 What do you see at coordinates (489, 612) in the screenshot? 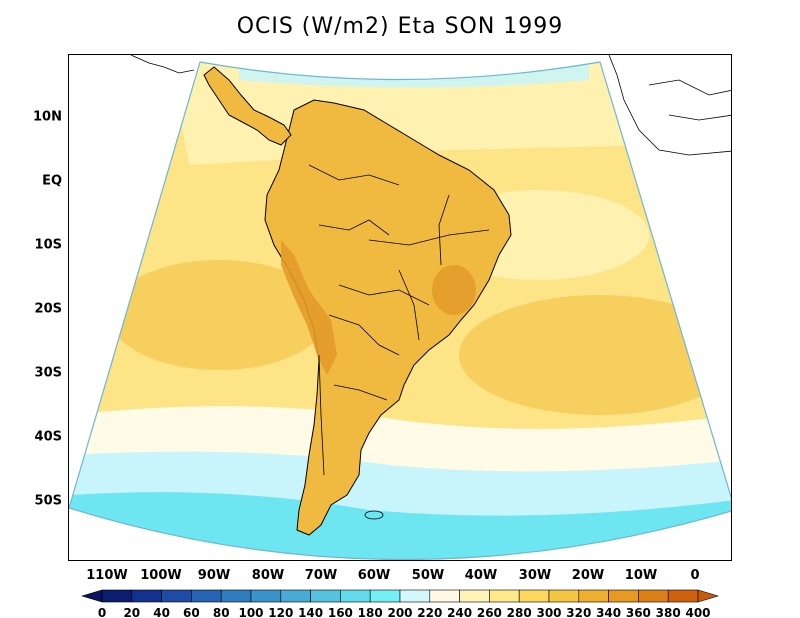
I see `colorbar-level-label: 260` at bounding box center [489, 612].